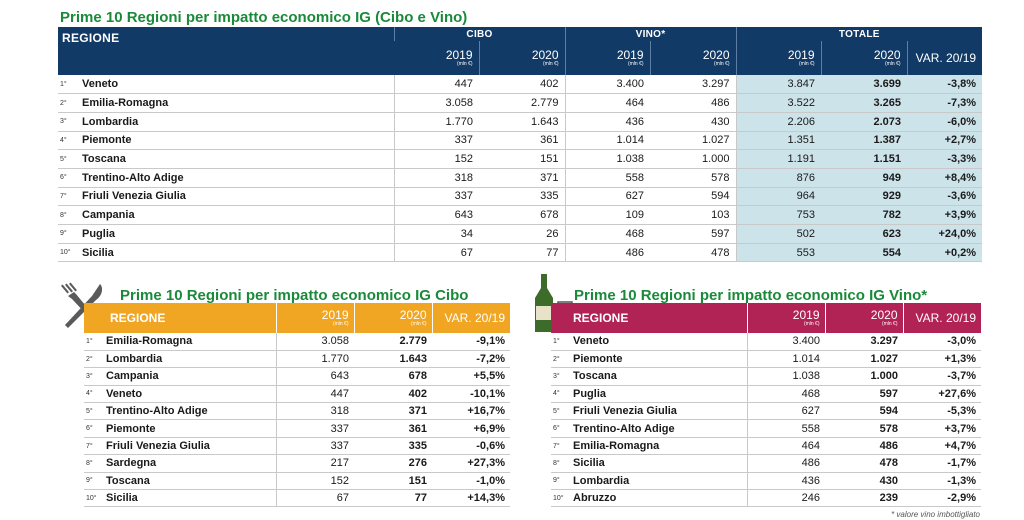 The image size is (1024, 520). What do you see at coordinates (191, 446) in the screenshot?
I see `region-name: Friuli Venezia Giulia` at bounding box center [191, 446].